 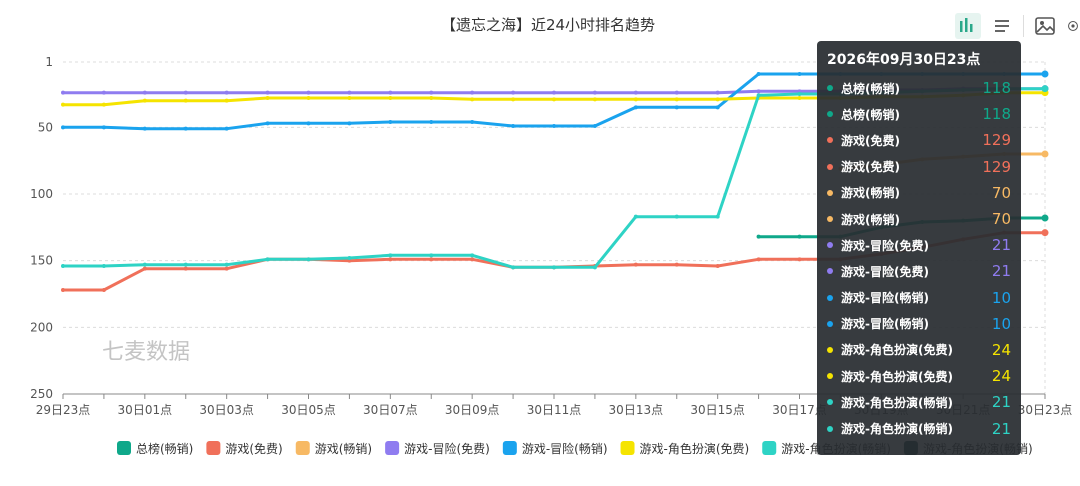 What do you see at coordinates (555, 448) in the screenshot?
I see `legend-item: 游戏-冒险(畅销)` at bounding box center [555, 448].